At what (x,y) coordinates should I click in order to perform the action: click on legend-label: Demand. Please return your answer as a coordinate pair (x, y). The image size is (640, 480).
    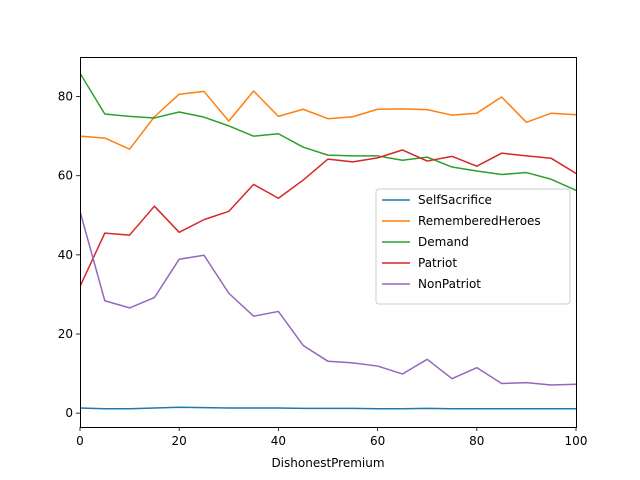
    Looking at the image, I should click on (443, 242).